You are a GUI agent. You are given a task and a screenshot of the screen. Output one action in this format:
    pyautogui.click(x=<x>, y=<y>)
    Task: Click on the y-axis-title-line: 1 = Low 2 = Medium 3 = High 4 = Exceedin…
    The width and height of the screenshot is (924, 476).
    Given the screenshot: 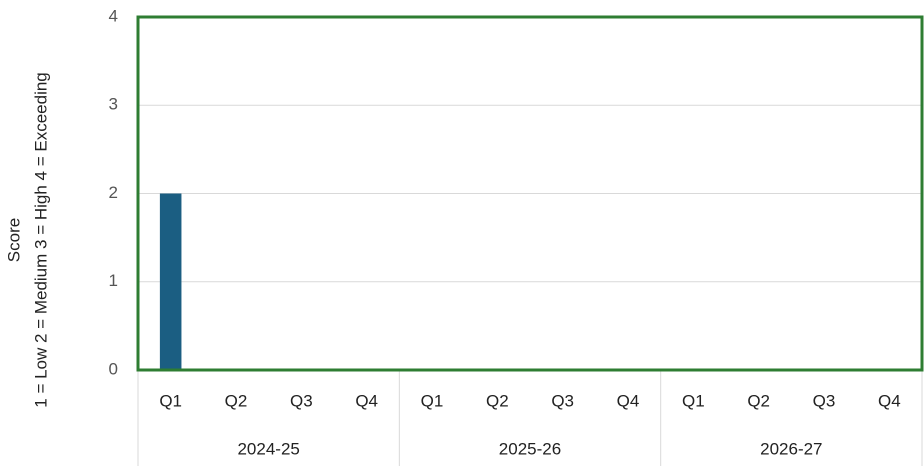 What is the action you would take?
    pyautogui.click(x=40, y=239)
    